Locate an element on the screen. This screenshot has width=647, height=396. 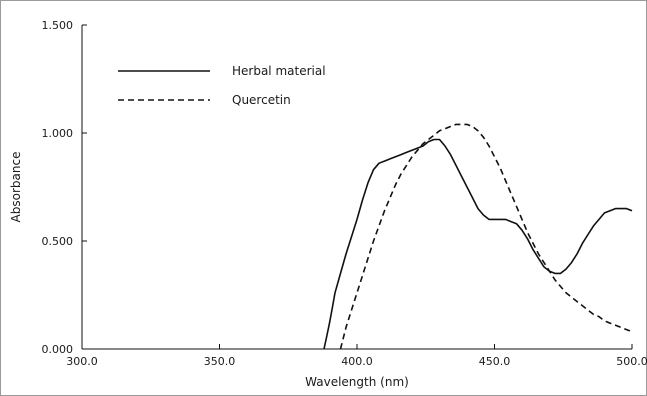
x-axis-title: Wavelength (nm) is located at coordinates (357, 382).